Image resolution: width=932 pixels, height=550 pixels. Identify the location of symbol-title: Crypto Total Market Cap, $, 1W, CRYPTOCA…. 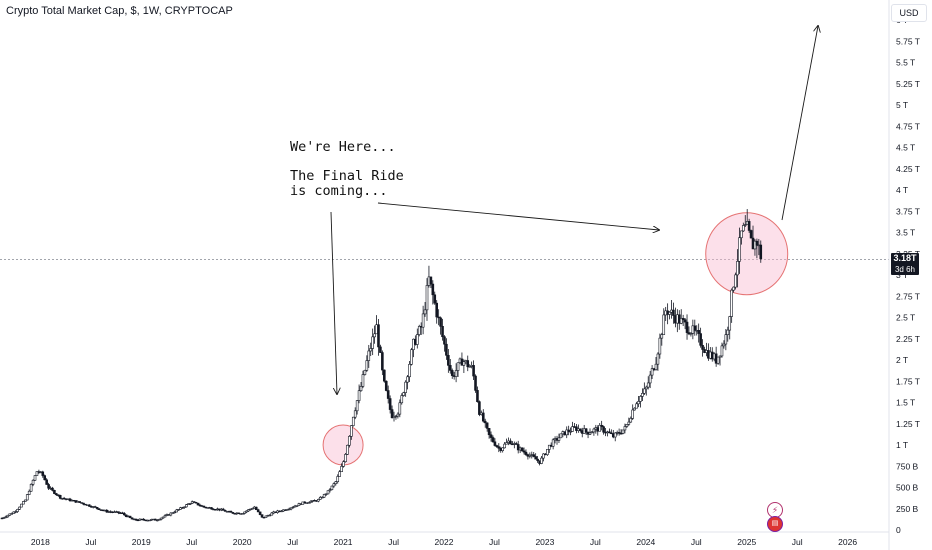
(119, 11).